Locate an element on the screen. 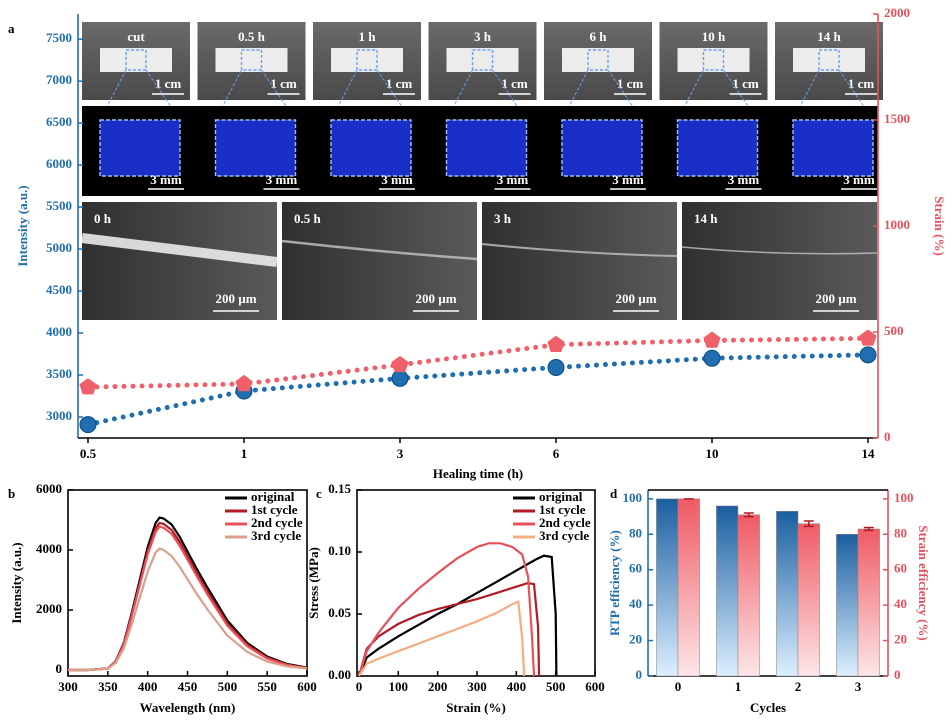  y-tick-label: 500 is located at coordinates (894, 330).